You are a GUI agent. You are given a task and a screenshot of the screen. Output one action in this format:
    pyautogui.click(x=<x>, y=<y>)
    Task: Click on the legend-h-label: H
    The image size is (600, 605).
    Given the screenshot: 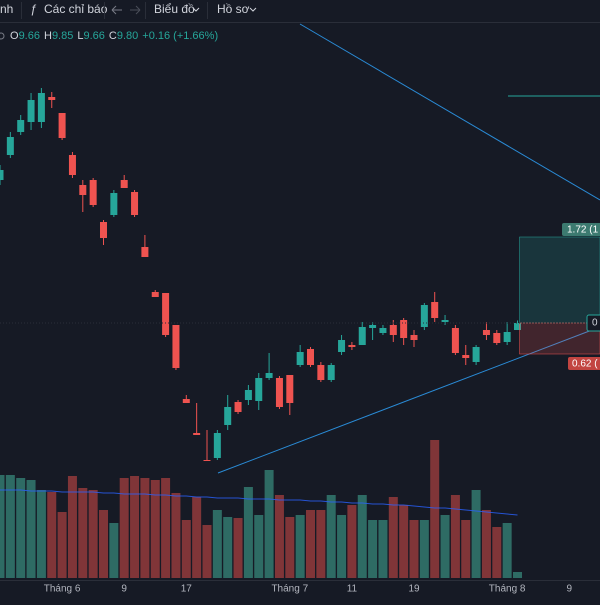 What is the action you would take?
    pyautogui.click(x=48, y=36)
    